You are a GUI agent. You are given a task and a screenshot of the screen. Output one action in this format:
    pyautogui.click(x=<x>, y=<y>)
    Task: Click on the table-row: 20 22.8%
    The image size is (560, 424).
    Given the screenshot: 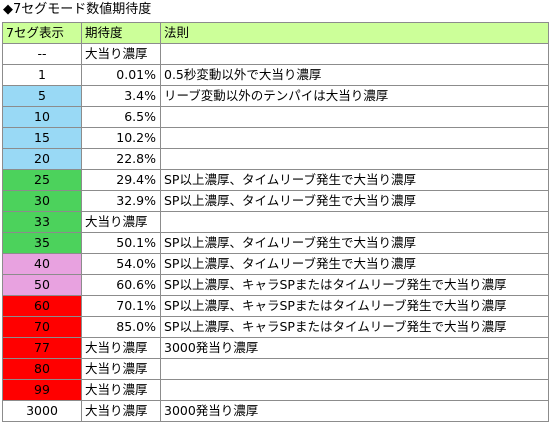 What is the action you would take?
    pyautogui.click(x=275, y=159)
    